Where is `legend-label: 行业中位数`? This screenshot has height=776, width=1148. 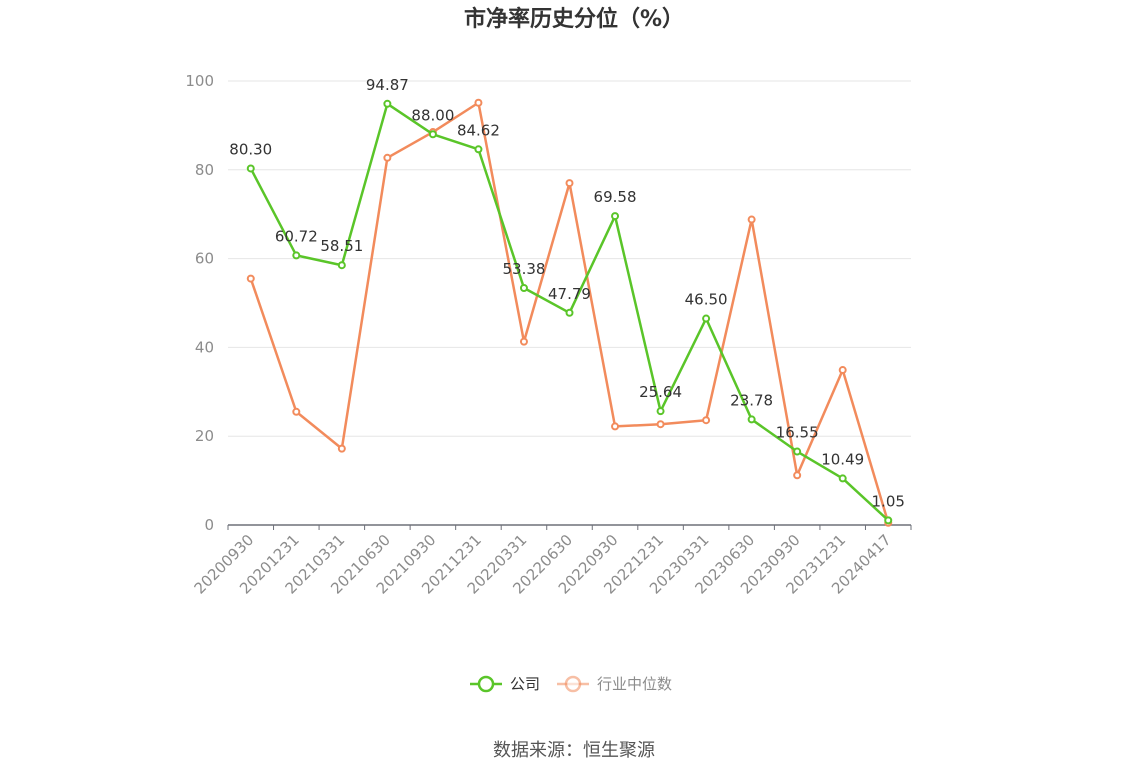
legend-label: 行业中位数 is located at coordinates (634, 684).